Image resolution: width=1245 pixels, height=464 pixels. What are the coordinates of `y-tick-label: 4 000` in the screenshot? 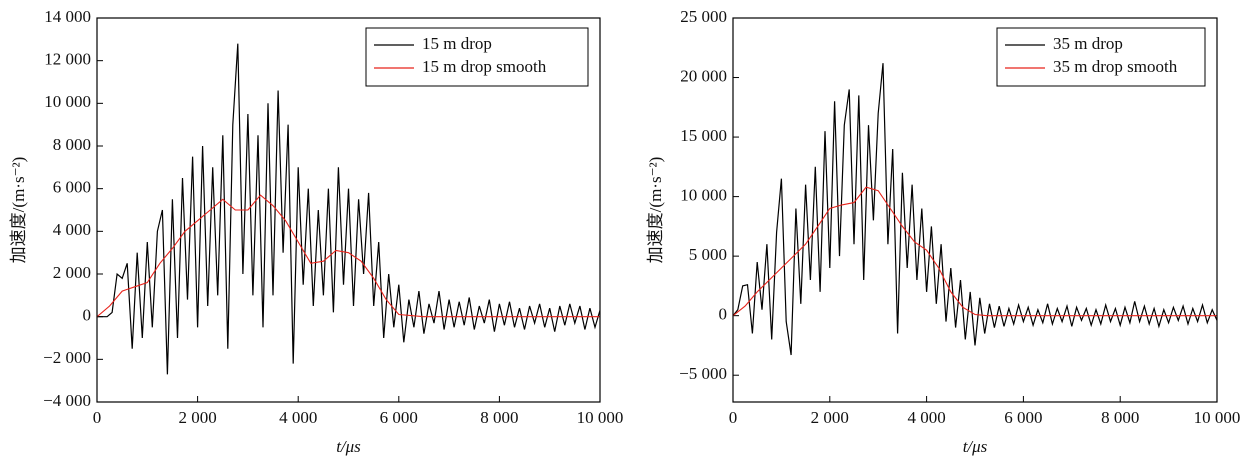 It's located at (72, 229).